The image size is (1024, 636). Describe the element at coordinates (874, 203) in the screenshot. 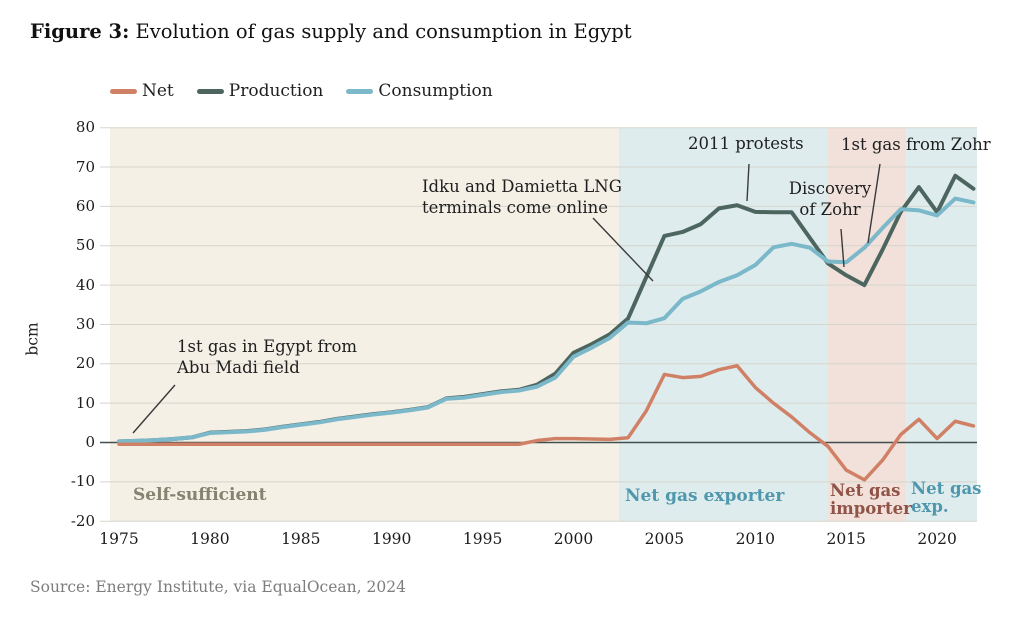

I see `annotation-pointer-zohr-first-gas` at that location.